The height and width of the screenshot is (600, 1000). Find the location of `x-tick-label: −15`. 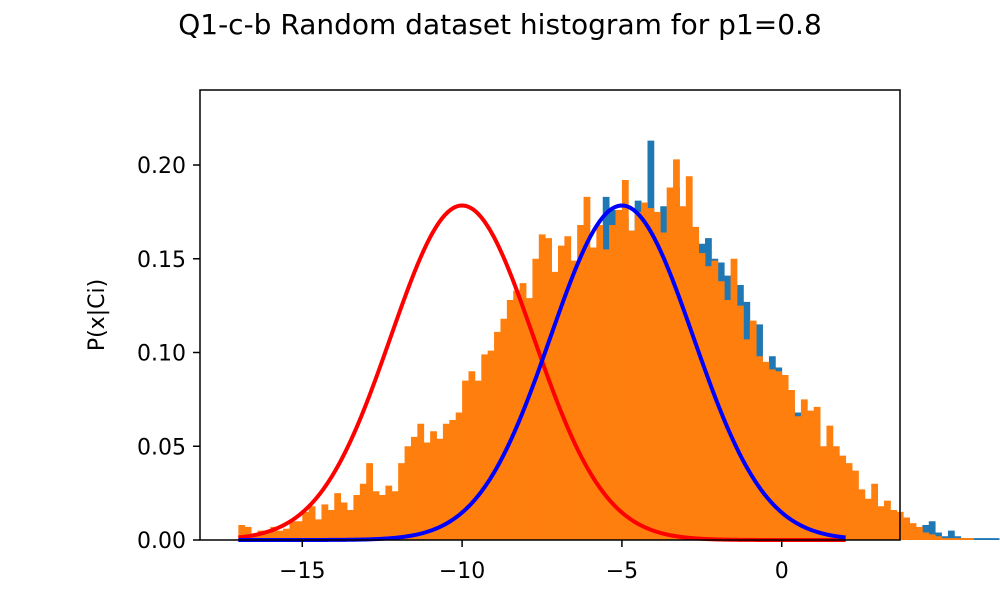

x-tick-label: −15 is located at coordinates (302, 571).